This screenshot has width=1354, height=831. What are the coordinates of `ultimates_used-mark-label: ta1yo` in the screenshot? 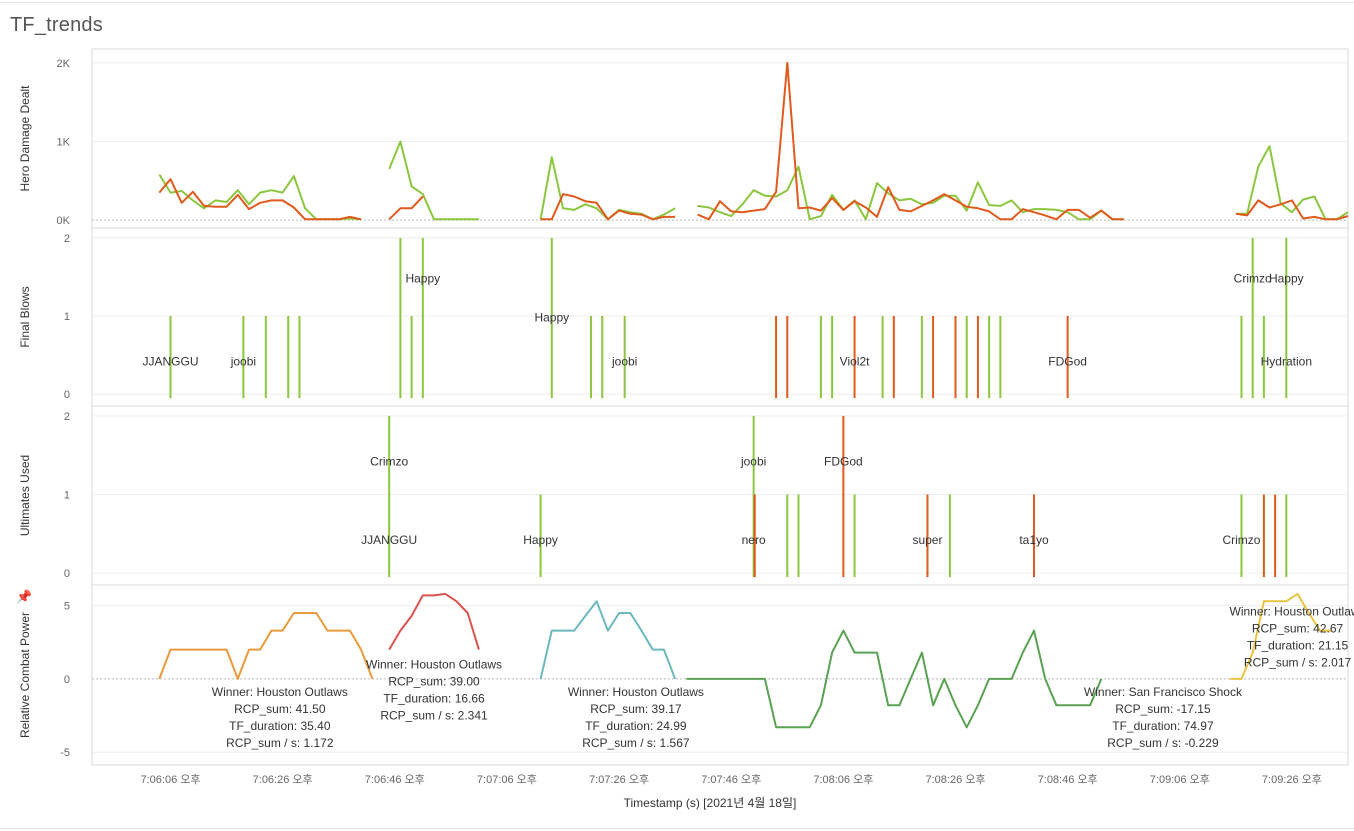 It's located at (1034, 540).